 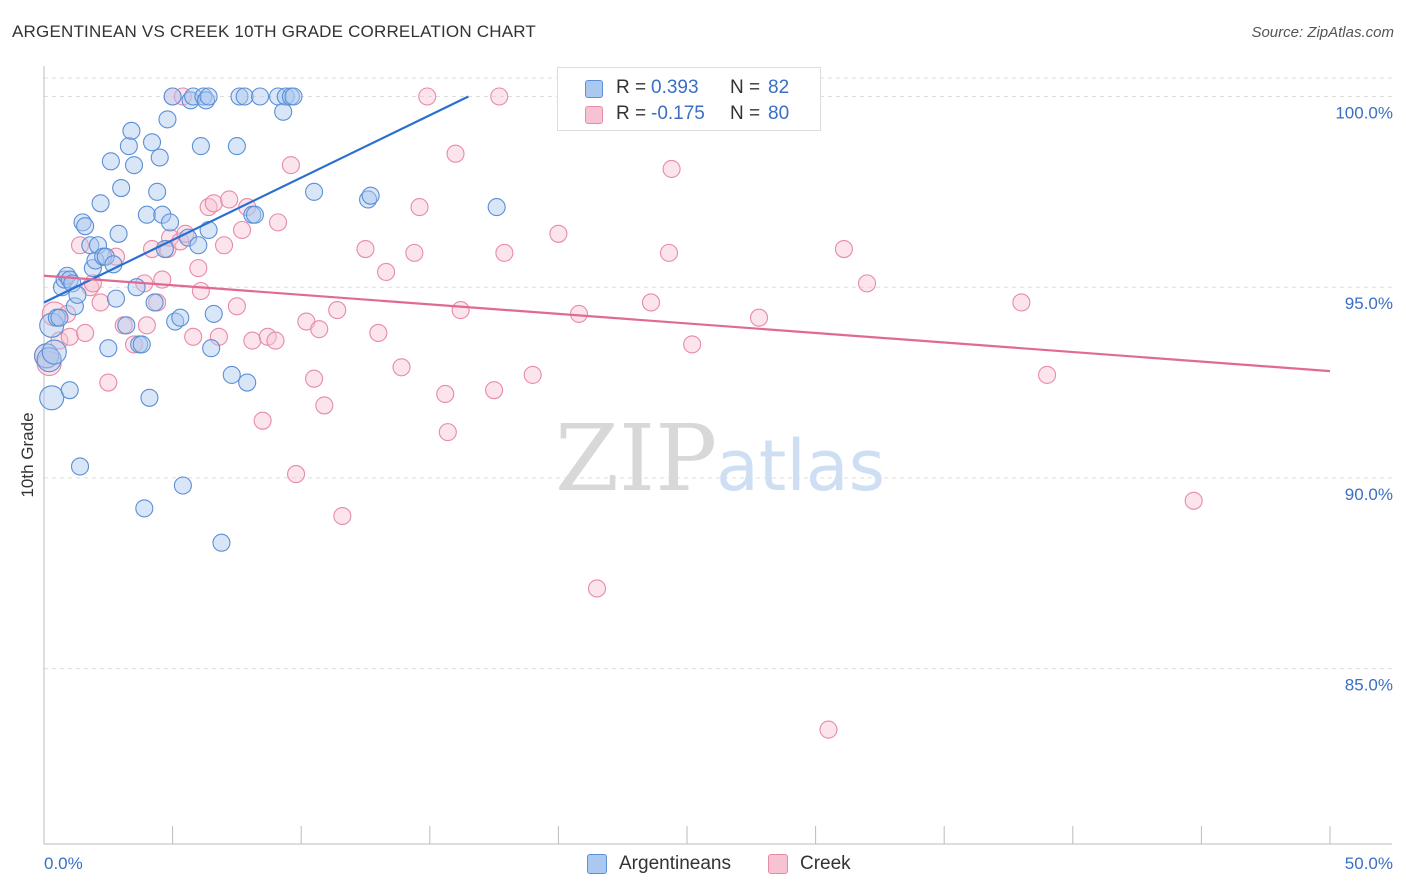 What do you see at coordinates (636, 458) in the screenshot?
I see `watermark-zip: ZIP` at bounding box center [636, 458].